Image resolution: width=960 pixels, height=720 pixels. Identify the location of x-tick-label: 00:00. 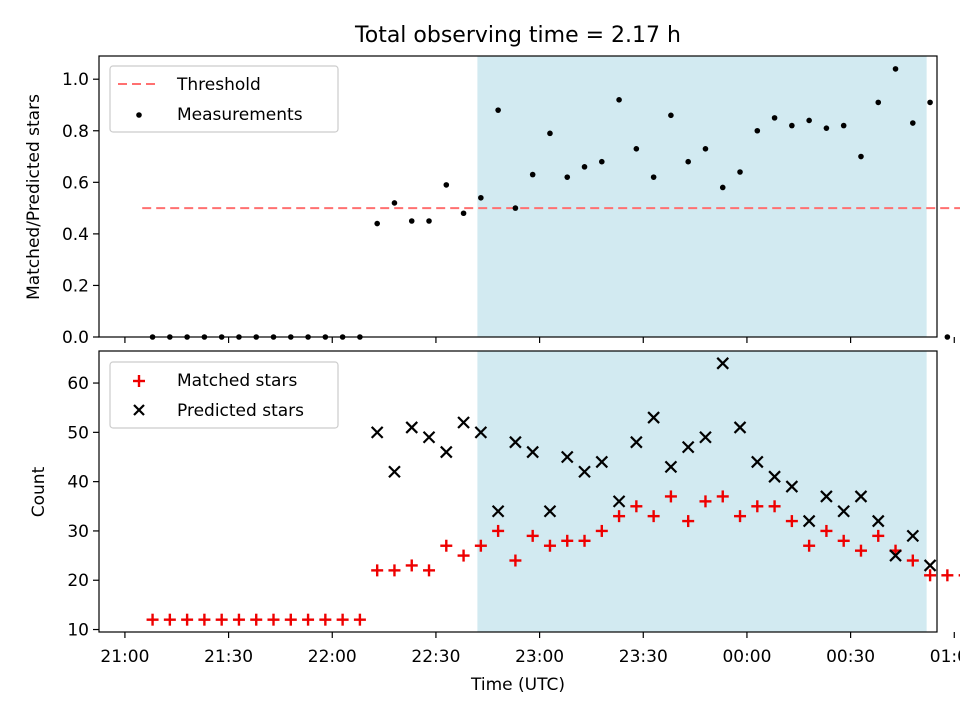
(746, 657).